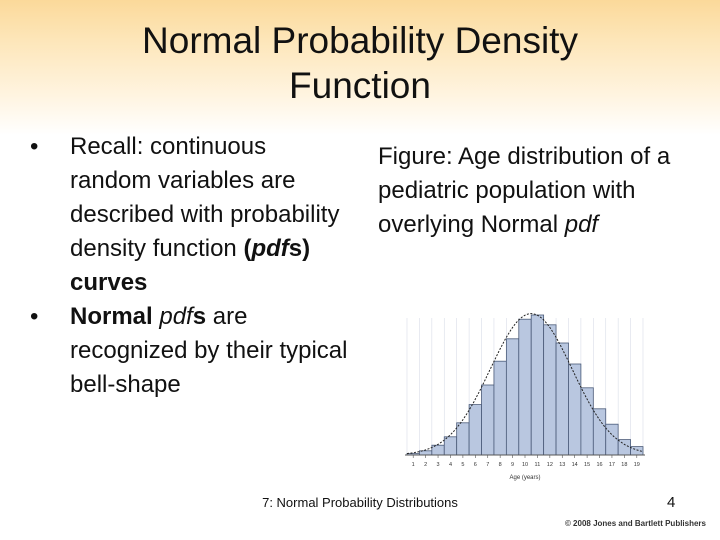 The image size is (720, 540). I want to click on x-tick-label-8: 8, so click(500, 465).